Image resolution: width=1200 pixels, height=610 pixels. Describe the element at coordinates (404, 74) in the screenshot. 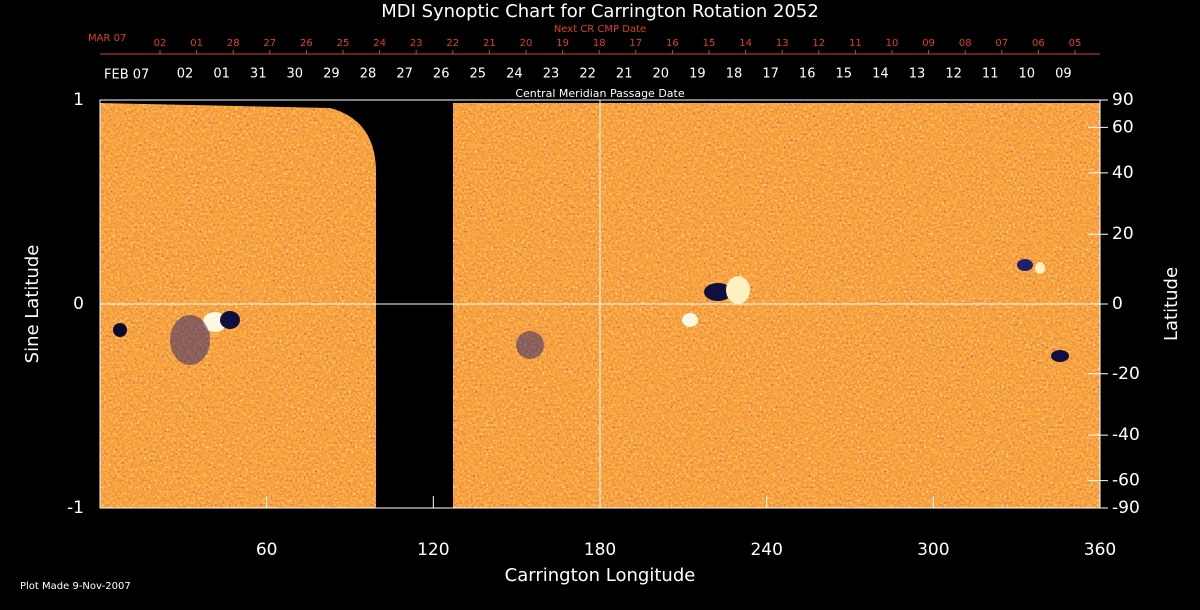

I see `second-date: 27` at that location.